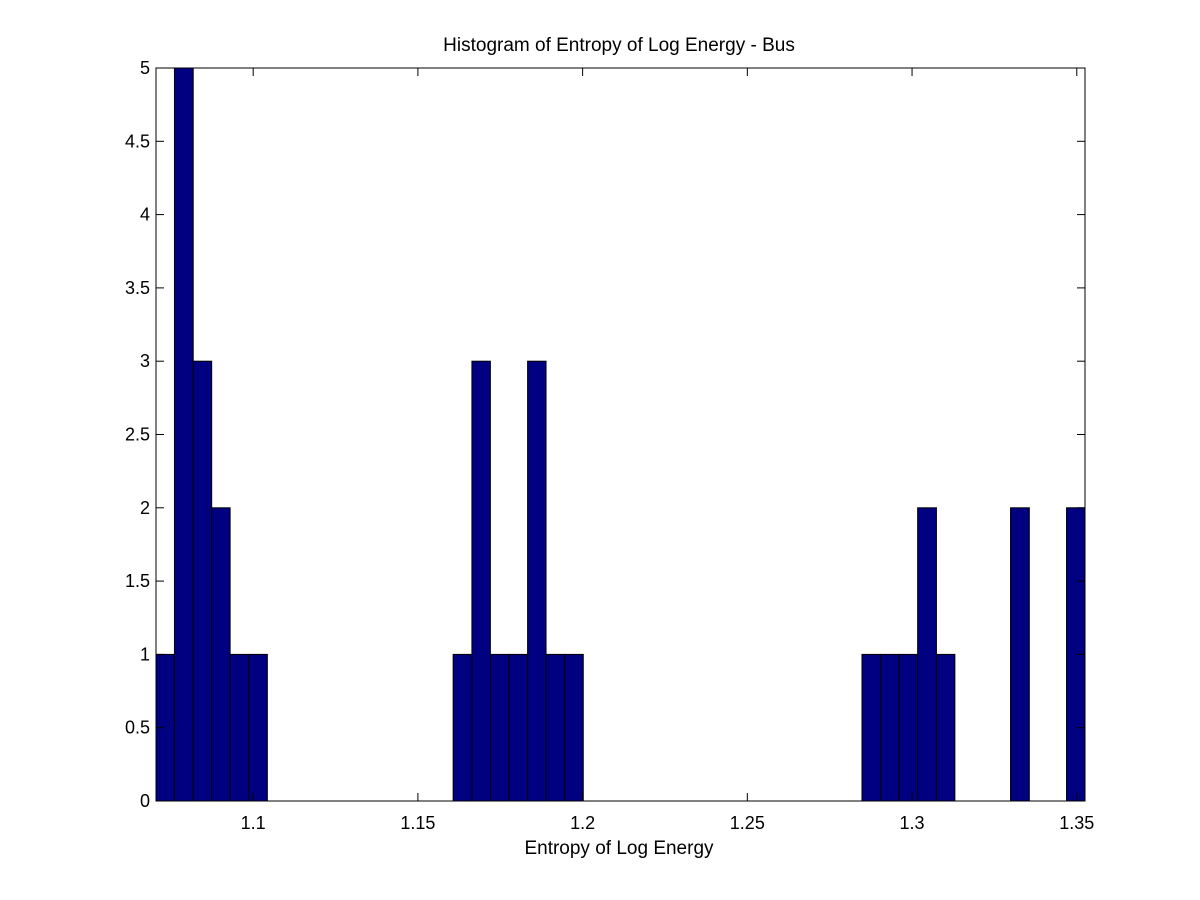 Image resolution: width=1200 pixels, height=900 pixels. I want to click on y-tick-label: 2.5, so click(137, 435).